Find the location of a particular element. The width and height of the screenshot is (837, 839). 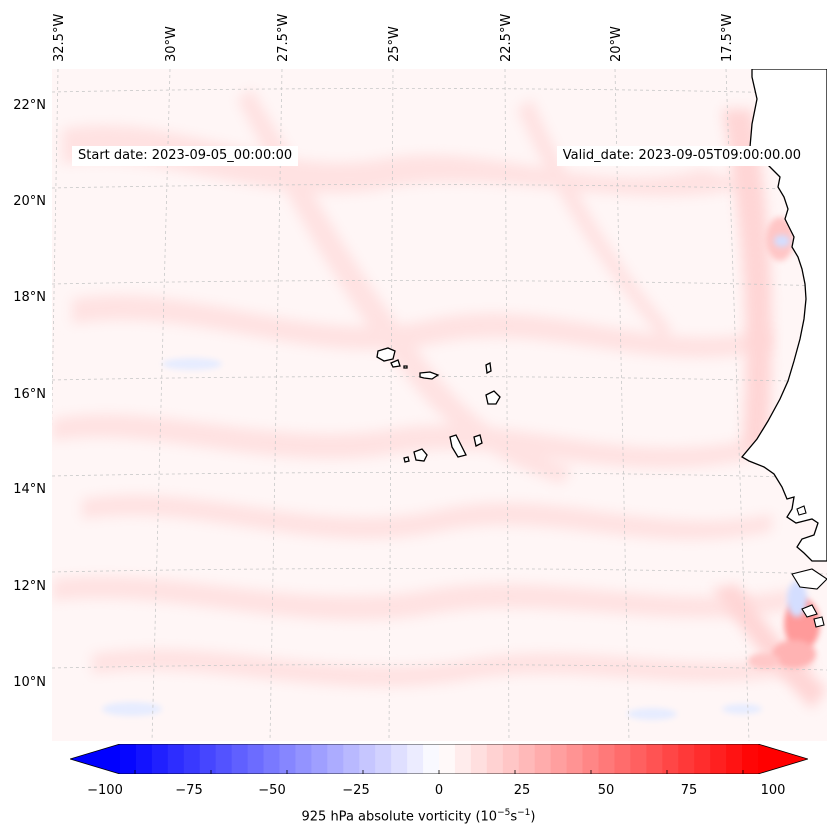

start-date-label: Start date: 2023-09-05_00:00:00 is located at coordinates (185, 156).